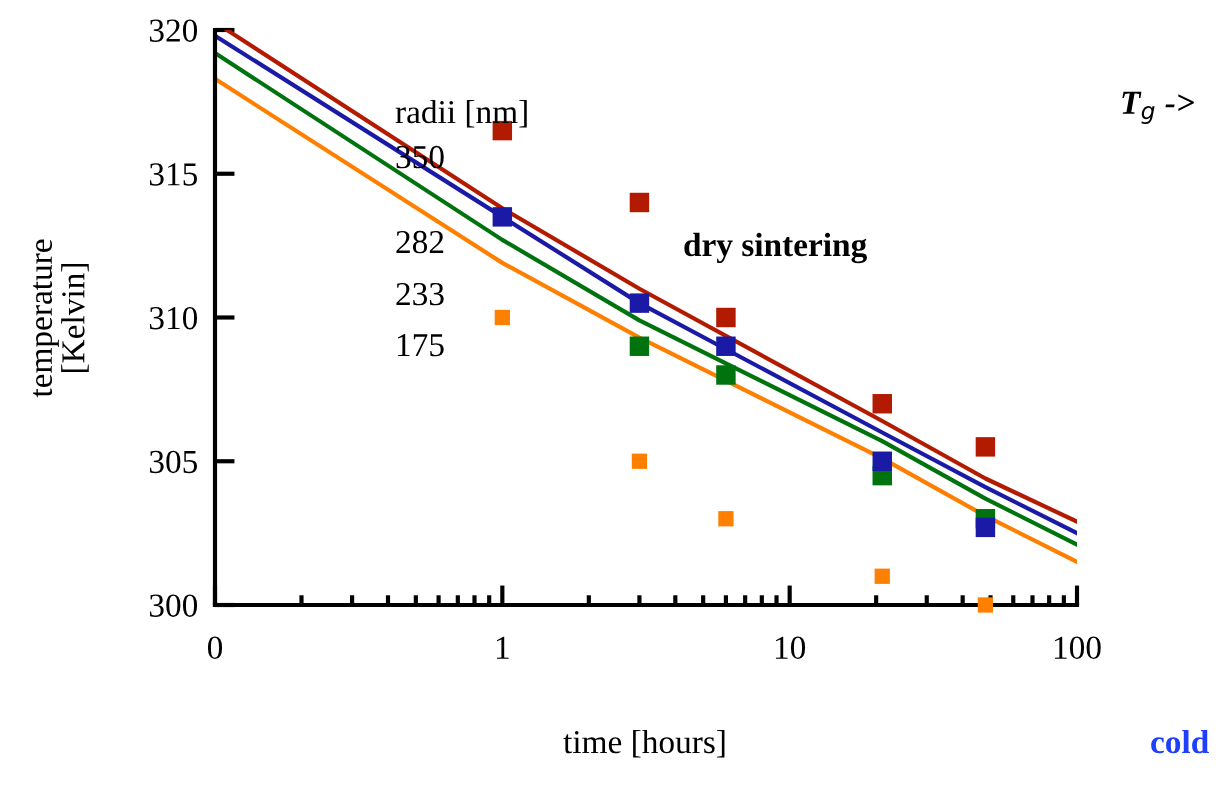 Image resolution: width=1226 pixels, height=787 pixels. Describe the element at coordinates (775, 248) in the screenshot. I see `annotation: dry sintering` at that location.